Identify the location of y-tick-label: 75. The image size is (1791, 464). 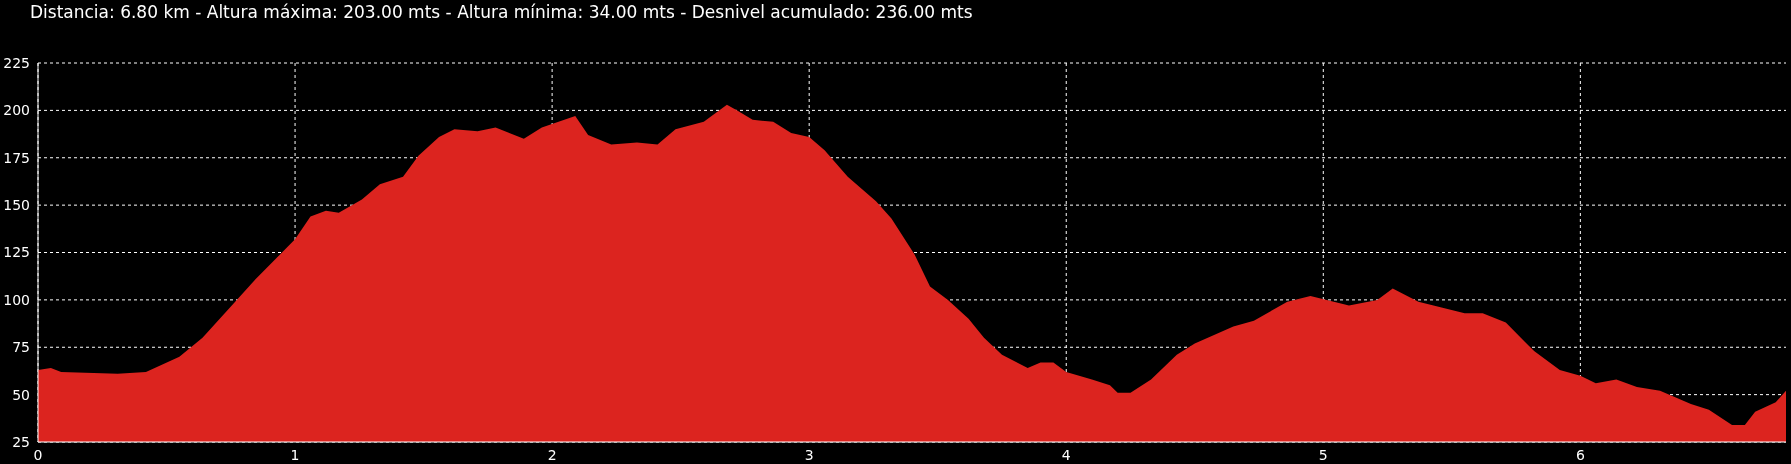
(21, 347).